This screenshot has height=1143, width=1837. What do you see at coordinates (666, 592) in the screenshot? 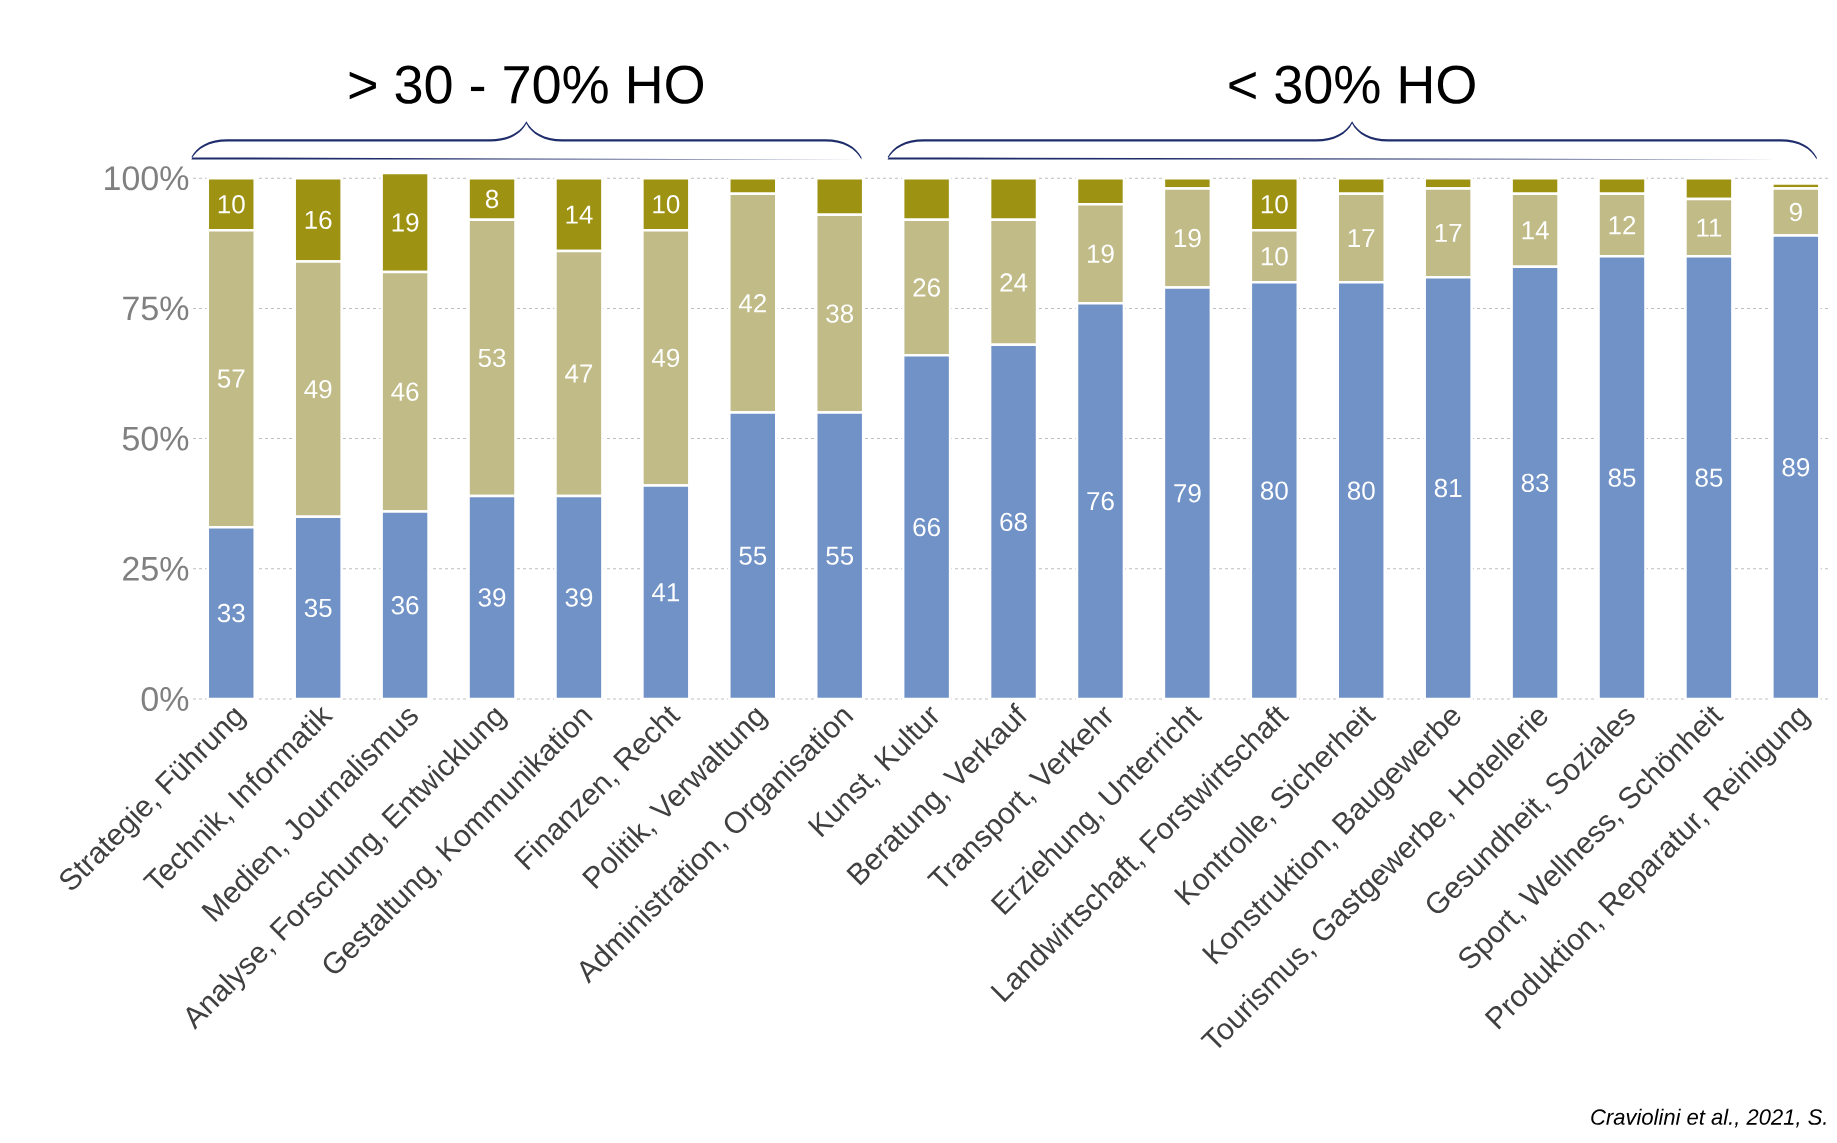
I see `data-label: 41` at bounding box center [666, 592].